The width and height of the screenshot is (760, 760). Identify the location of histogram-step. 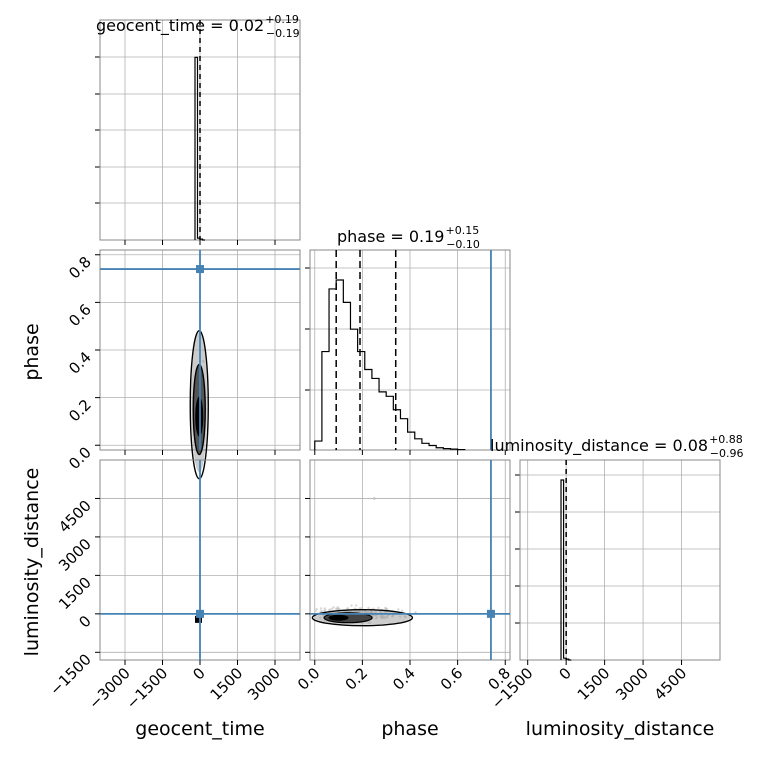
(390, 365).